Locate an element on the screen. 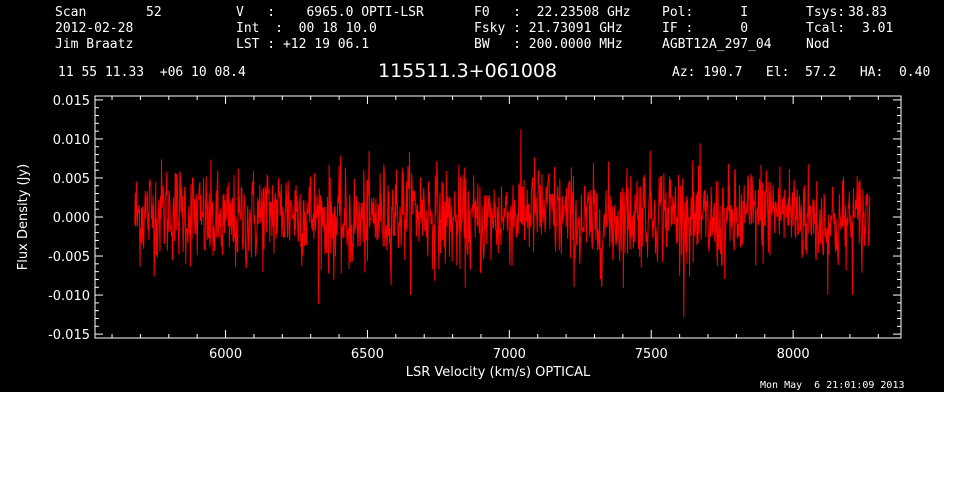 The width and height of the screenshot is (962, 490). timestamp-text: Mon May 6 21:01:09 2013 is located at coordinates (832, 385).